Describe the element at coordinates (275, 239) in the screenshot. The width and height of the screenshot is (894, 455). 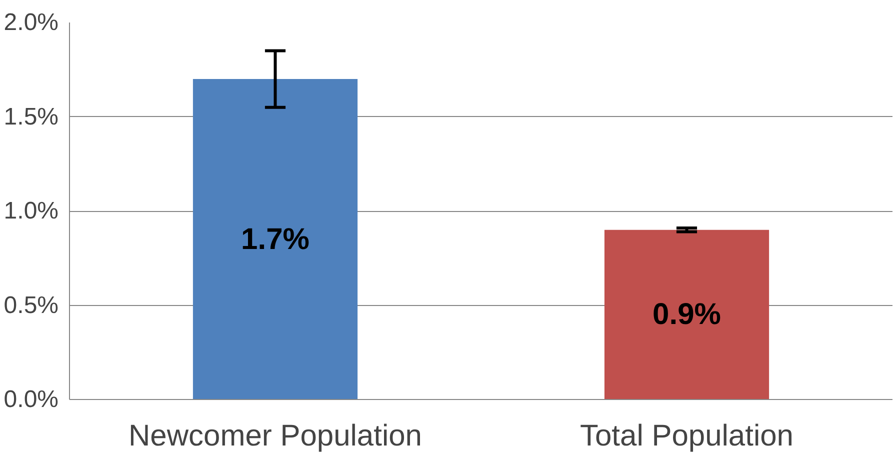
I see `data-label: 1.7%` at that location.